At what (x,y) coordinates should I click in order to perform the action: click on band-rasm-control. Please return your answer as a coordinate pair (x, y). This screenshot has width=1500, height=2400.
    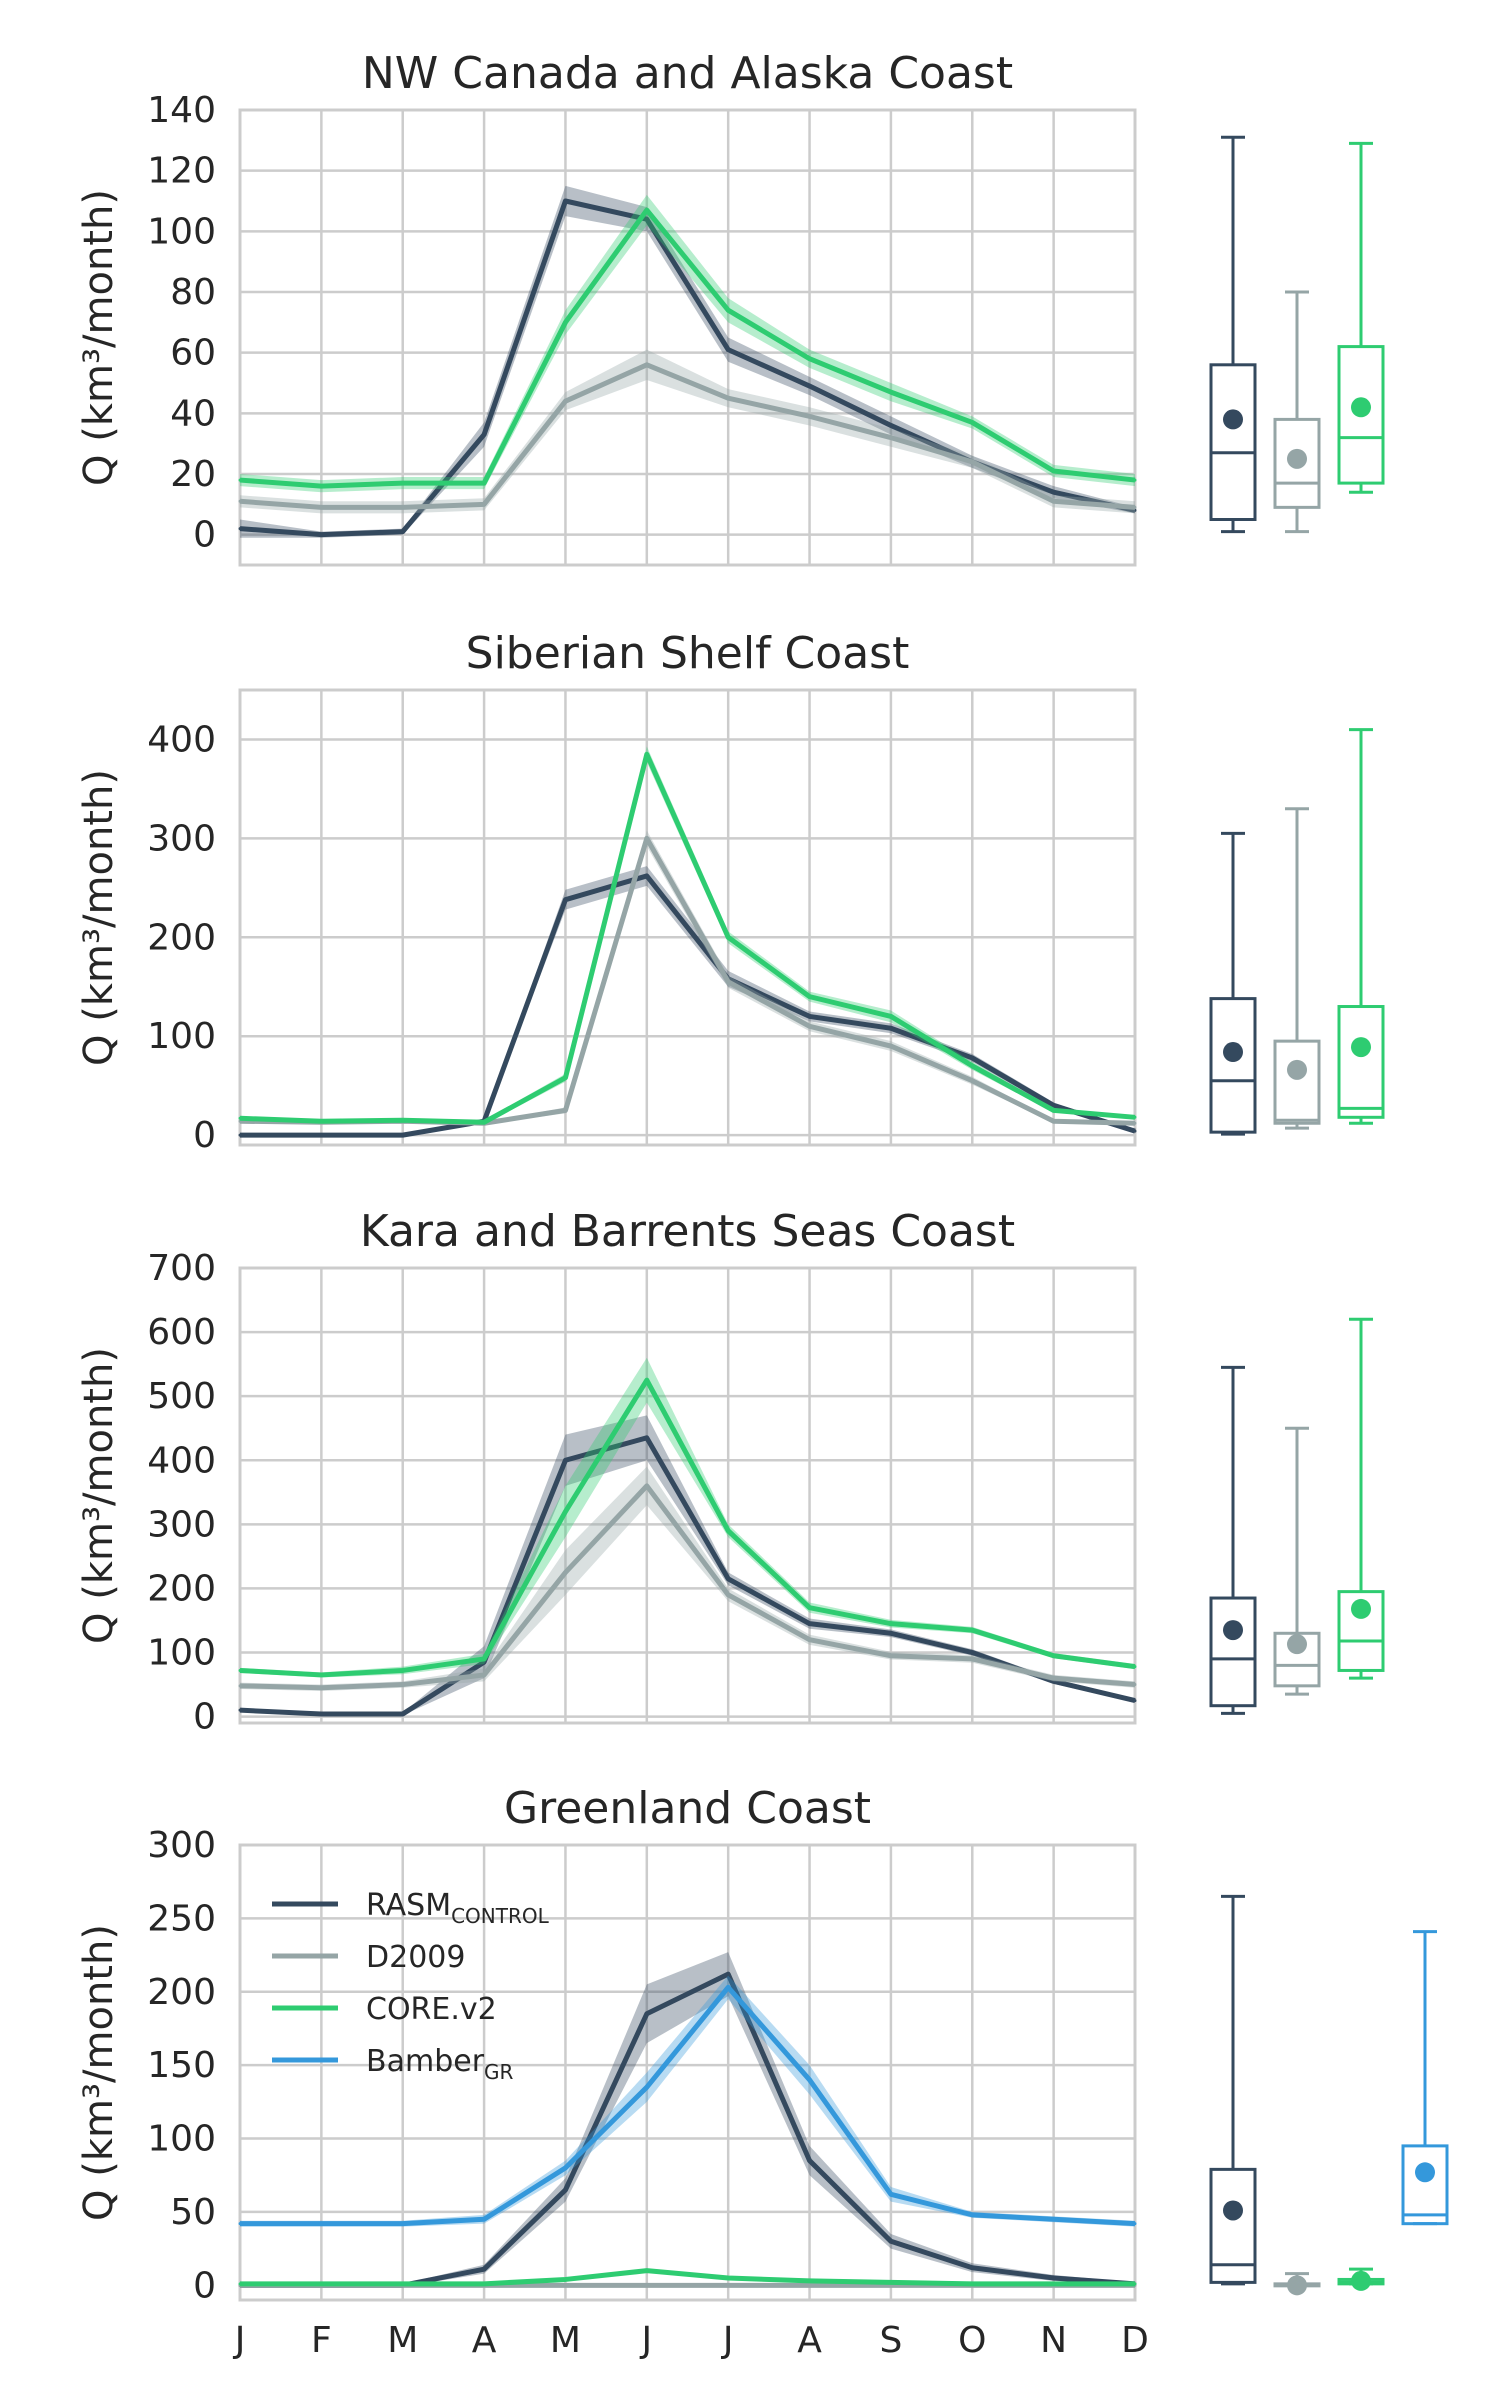
    Looking at the image, I should click on (687, 2119).